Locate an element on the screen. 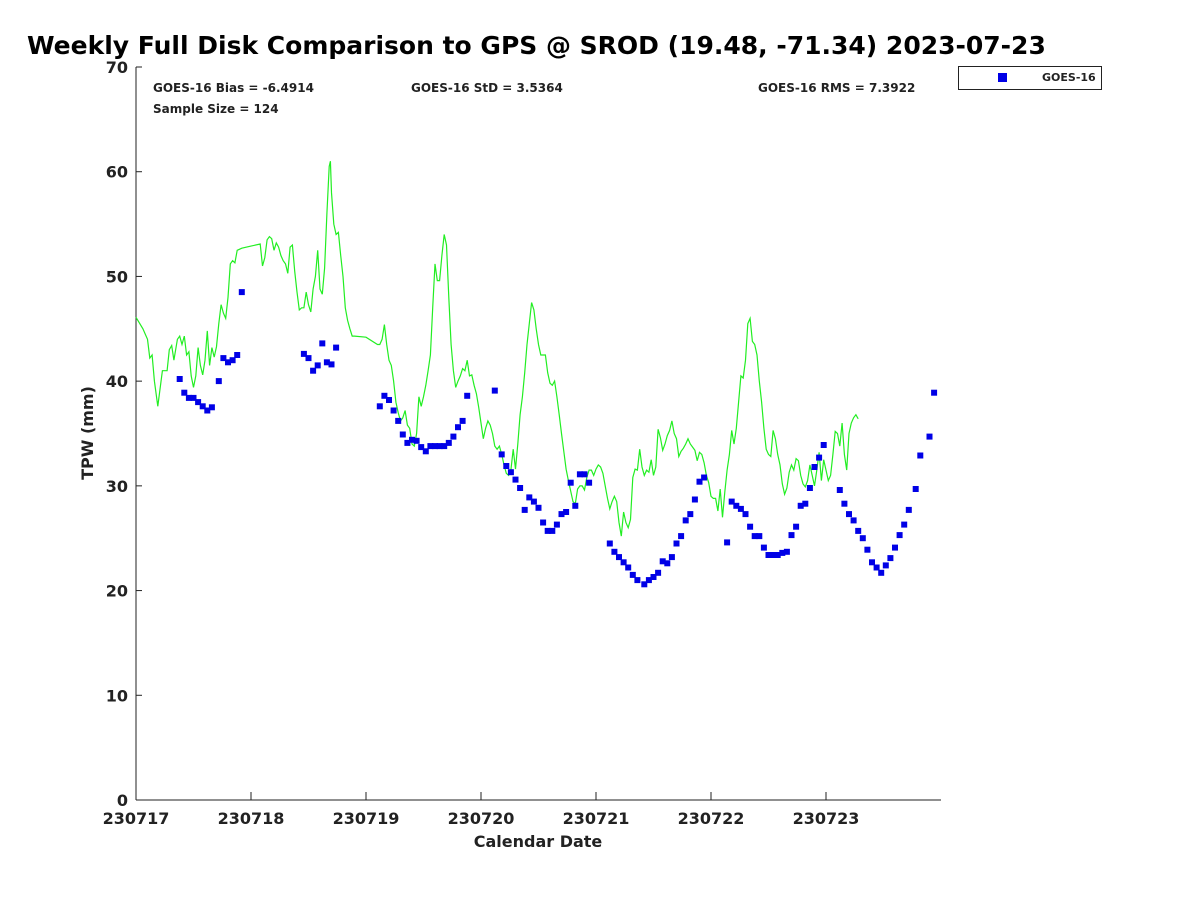 This screenshot has height=900, width=1200. y-ticks: 0 10 20 30 40 50 60 70 is located at coordinates (124, 434).